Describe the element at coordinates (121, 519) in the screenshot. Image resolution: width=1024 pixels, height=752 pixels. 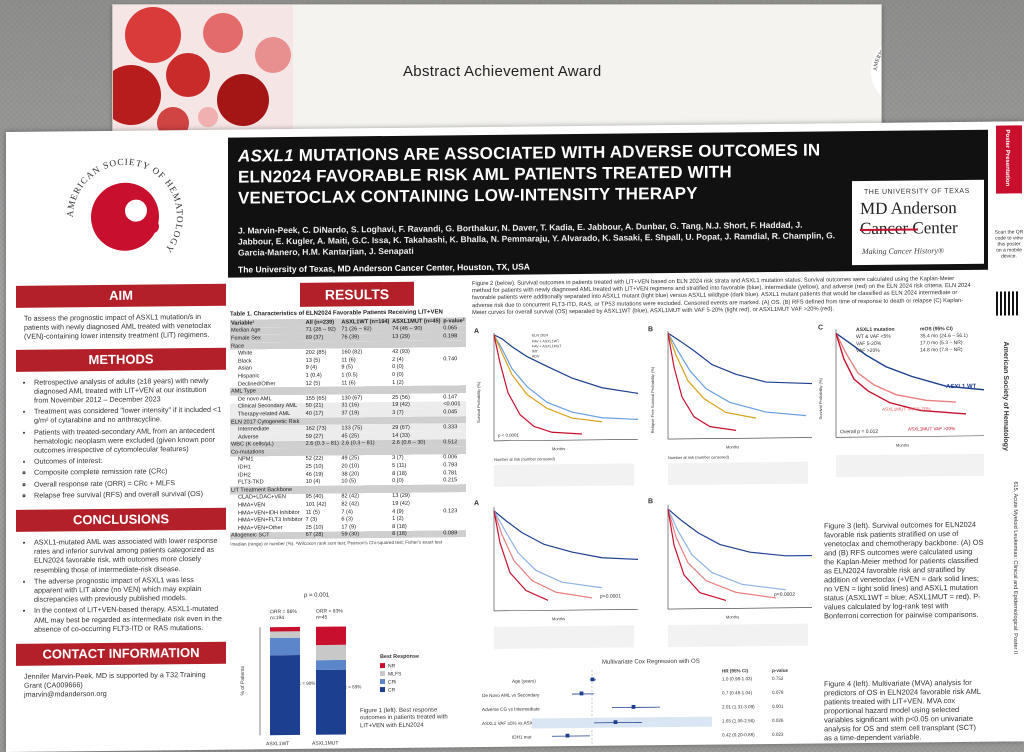
I see `conclusions-heading: CONCLUSIONS` at that location.